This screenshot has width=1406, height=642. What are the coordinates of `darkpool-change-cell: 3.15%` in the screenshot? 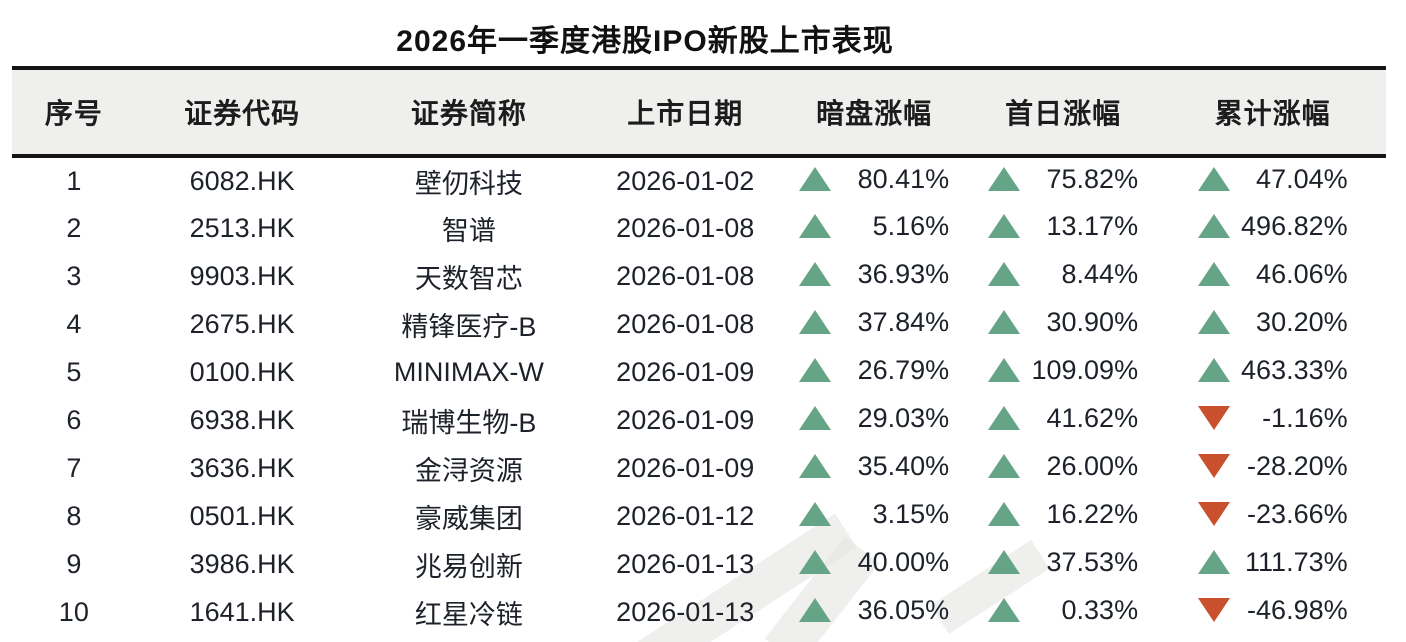 It's located at (873, 516).